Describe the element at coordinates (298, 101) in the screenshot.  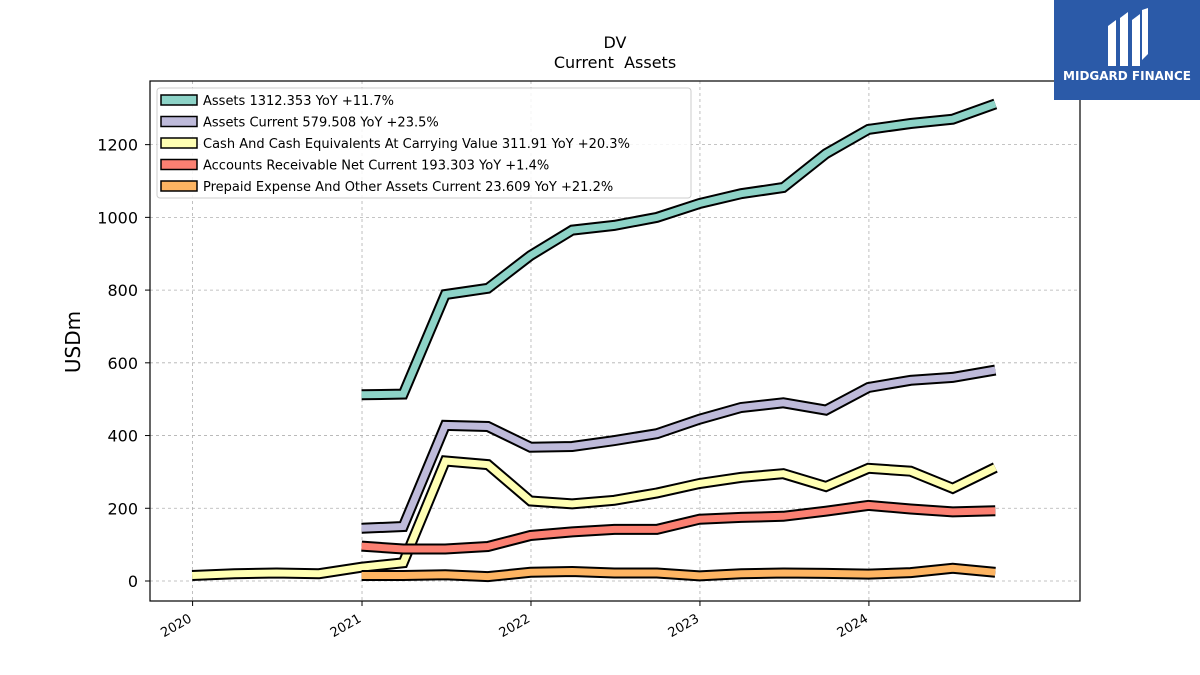
I see `legend-entry: Assets 1312.353 YoY +11.7%` at that location.